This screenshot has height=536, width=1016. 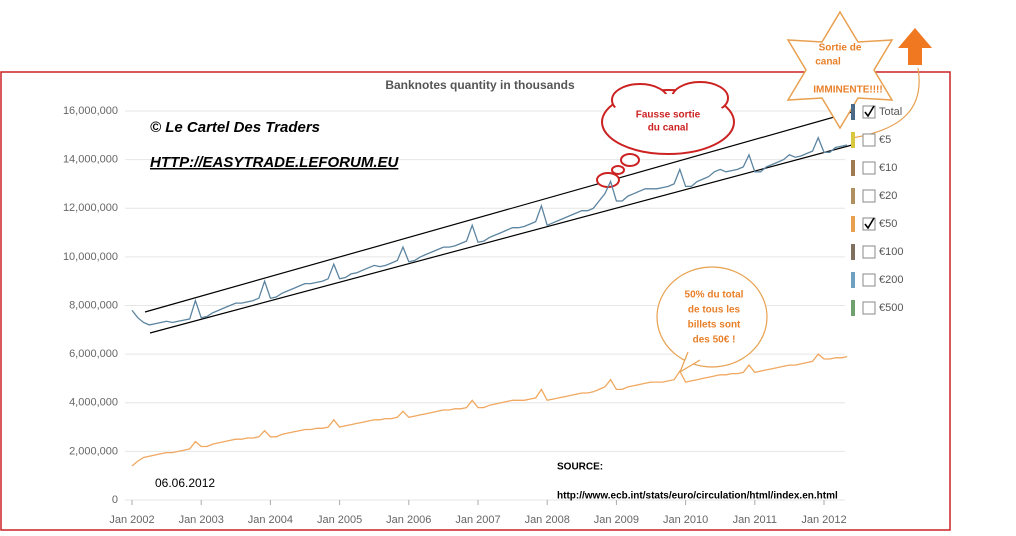 I want to click on legend-label: €5, so click(x=885, y=140).